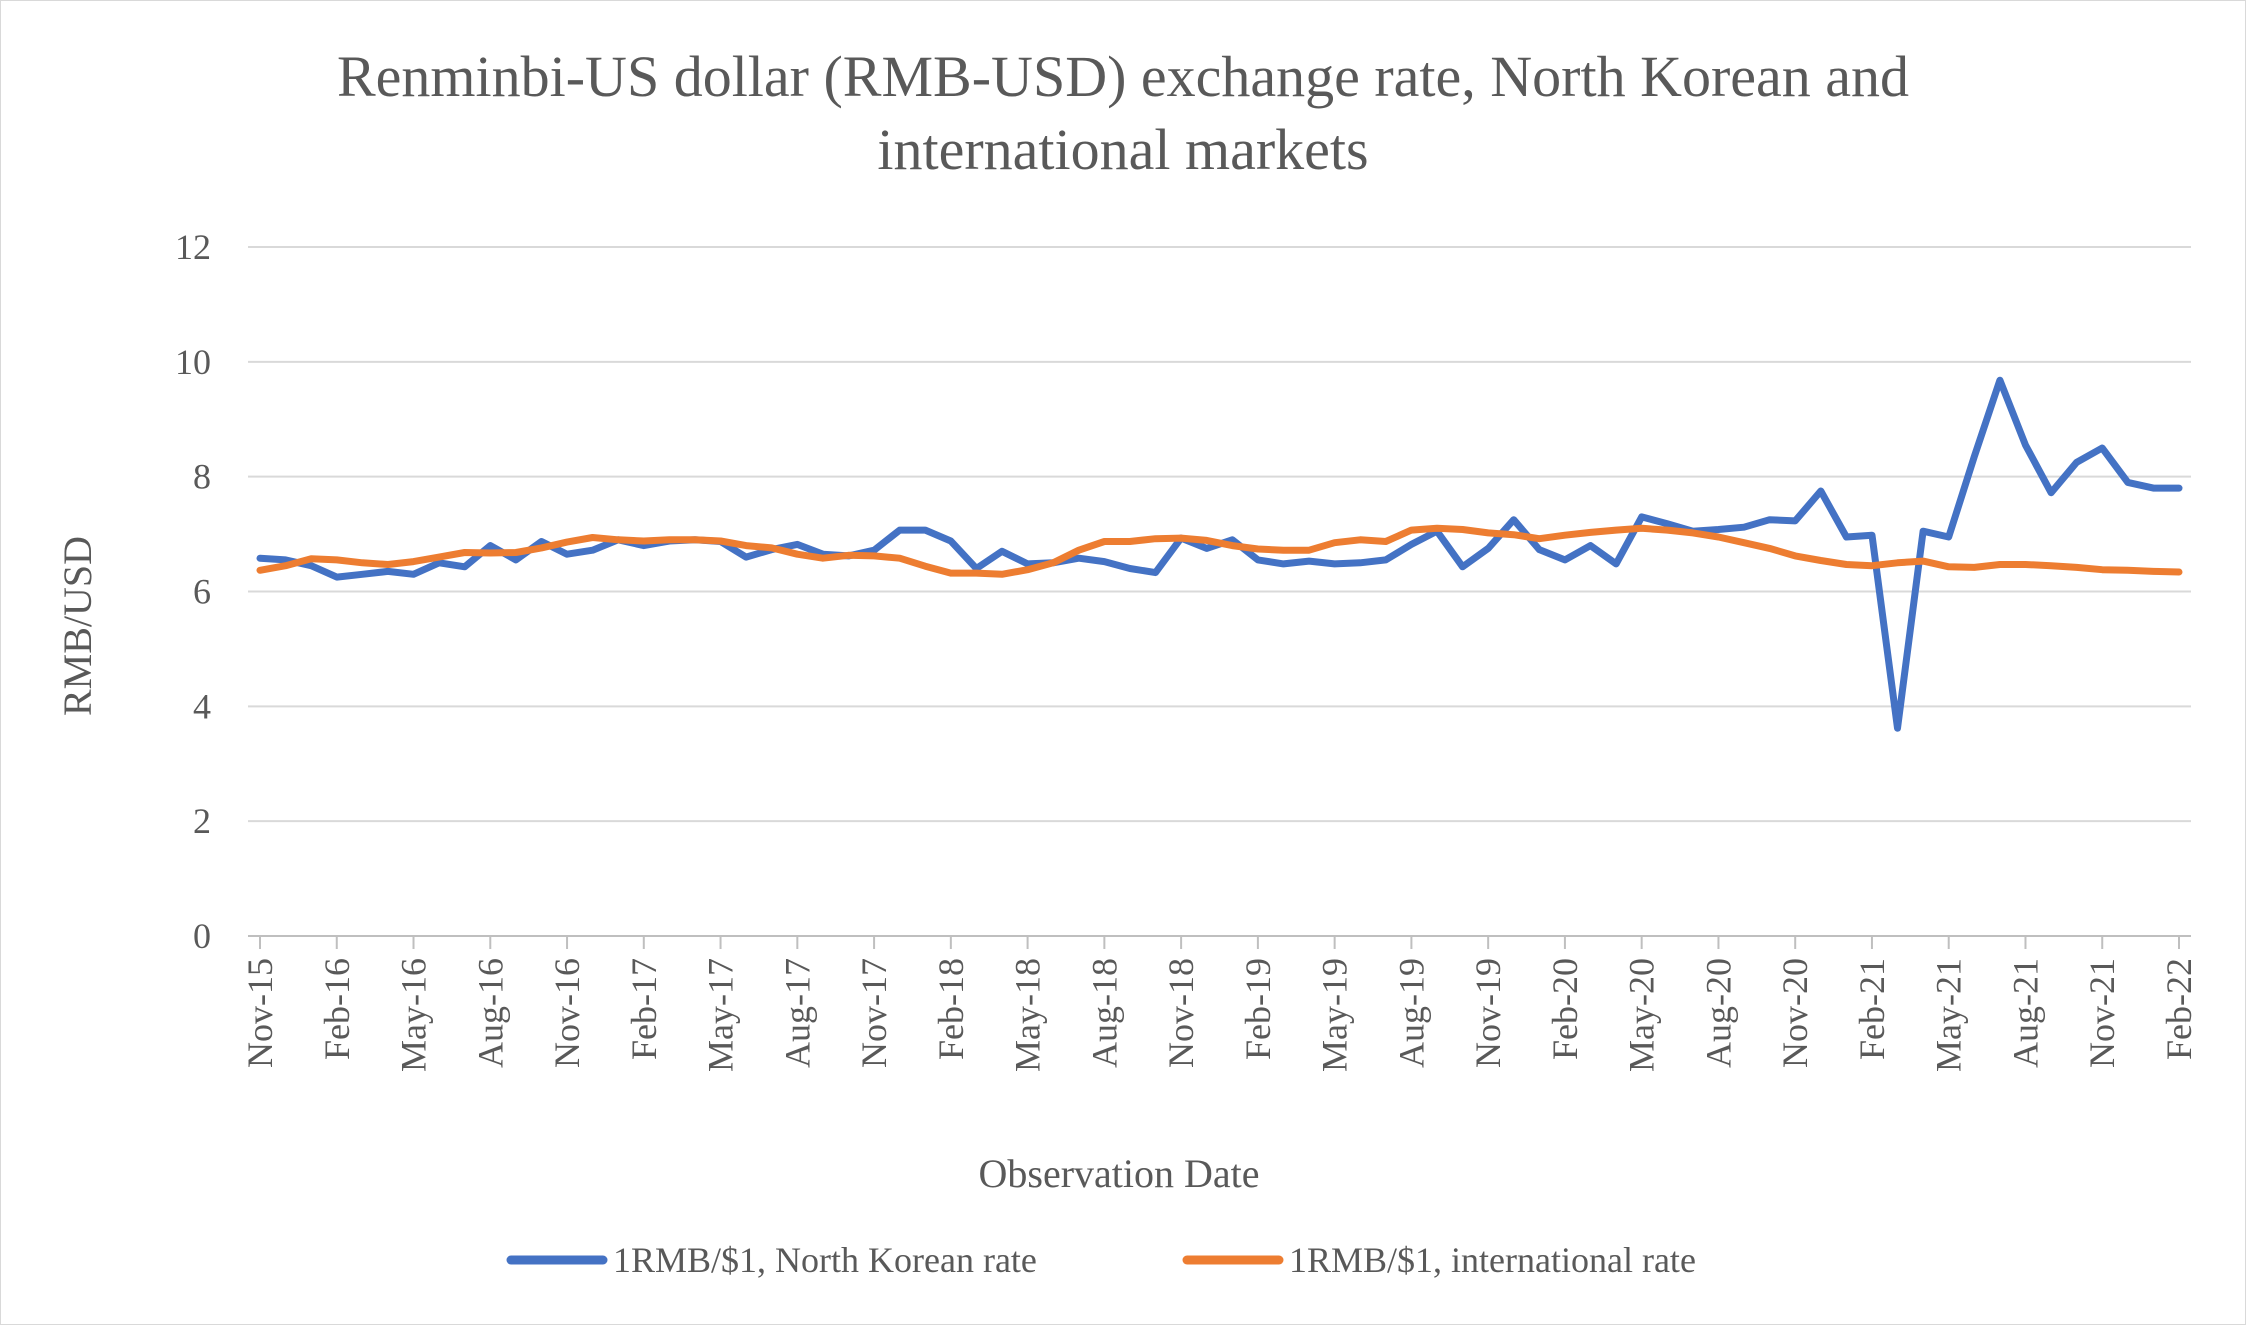  I want to click on x-tick-label: Nov-17, so click(874, 1013).